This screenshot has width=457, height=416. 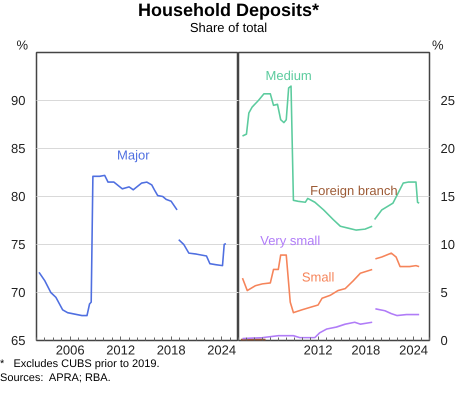 I want to click on chart-subtitle: Share of total, so click(x=229, y=27).